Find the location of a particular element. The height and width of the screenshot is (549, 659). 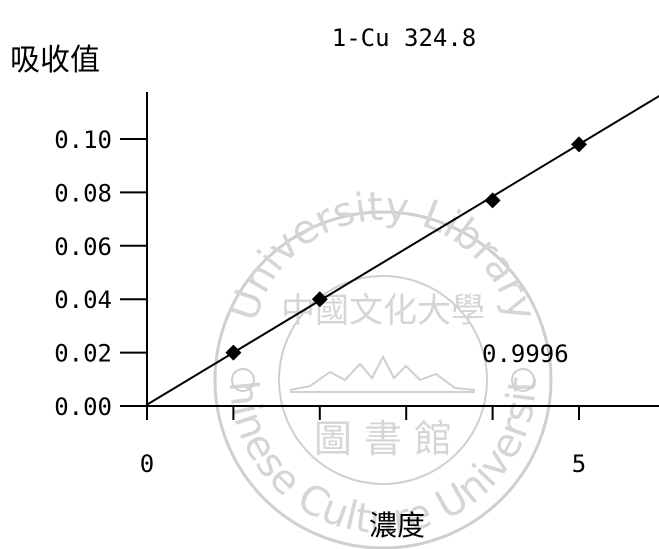

chart-title: 1-Cu 324.8 is located at coordinates (404, 38).